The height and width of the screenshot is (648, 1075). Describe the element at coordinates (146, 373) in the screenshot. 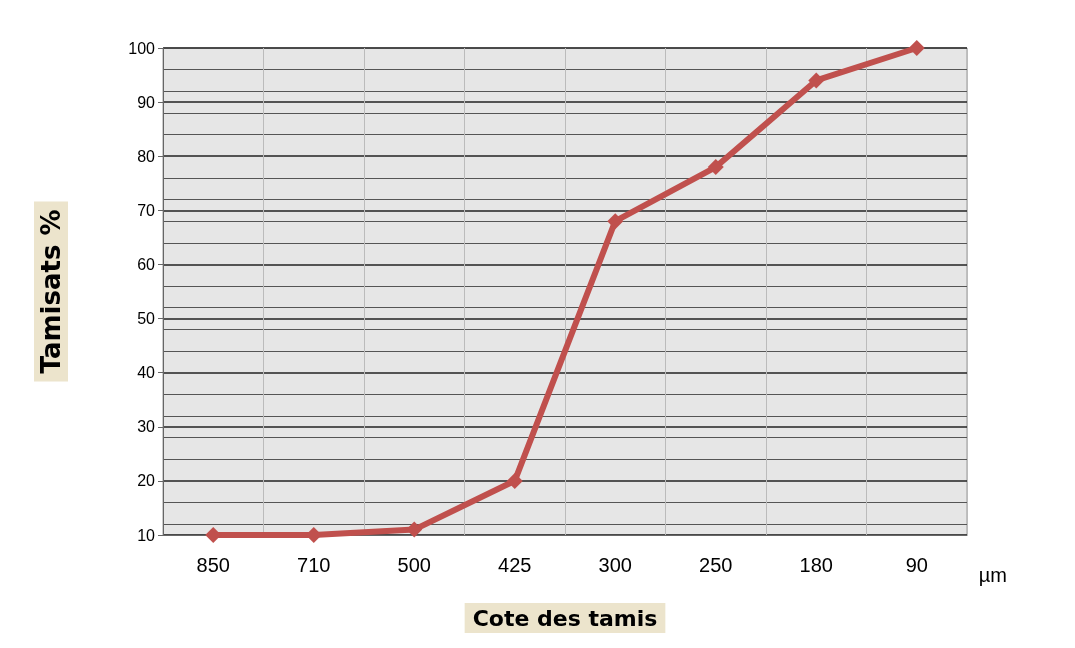

I see `y-tick-label: 40` at that location.